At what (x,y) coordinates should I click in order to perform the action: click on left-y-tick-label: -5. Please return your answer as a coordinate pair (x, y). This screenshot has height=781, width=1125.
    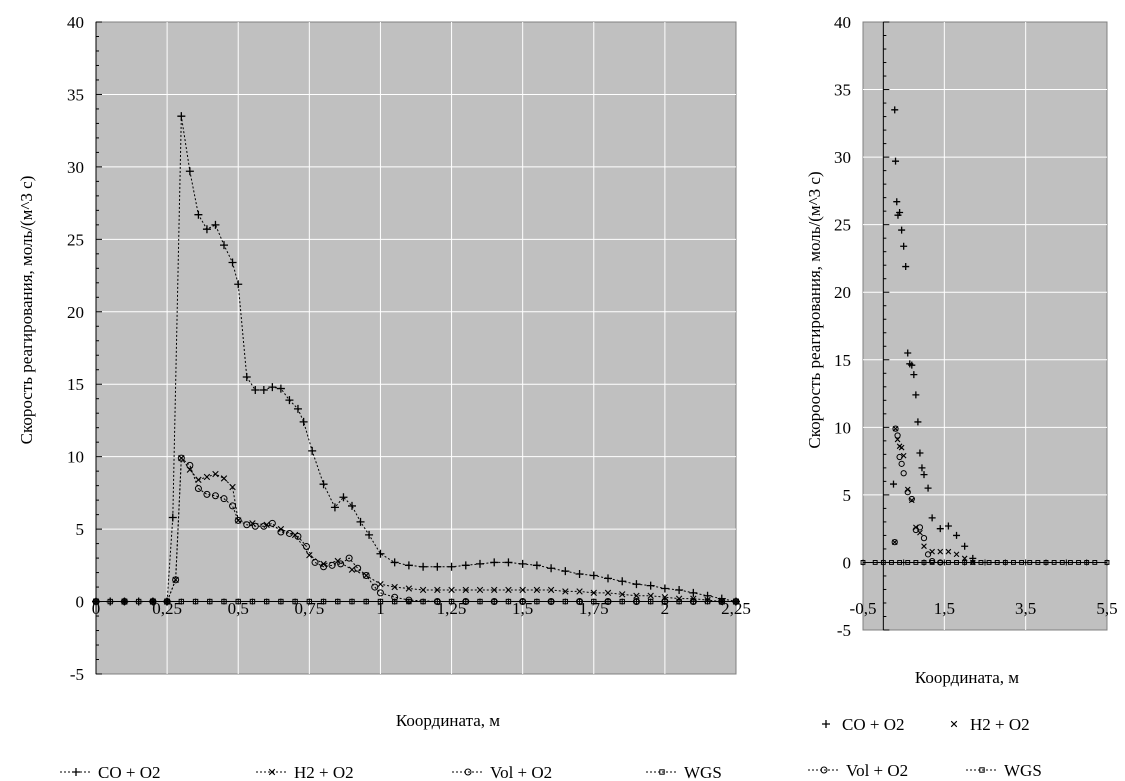
    Looking at the image, I should click on (77, 674).